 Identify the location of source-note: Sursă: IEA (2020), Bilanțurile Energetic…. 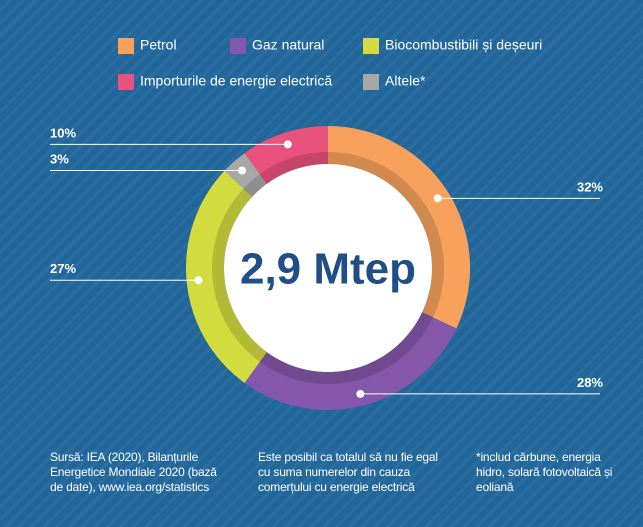
(133, 472).